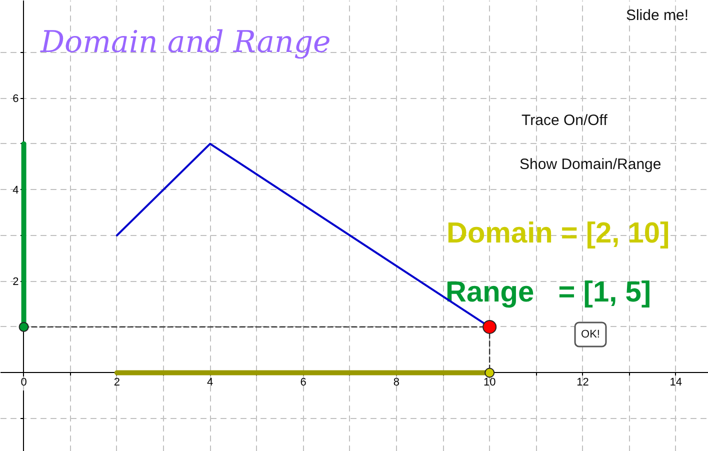 The width and height of the screenshot is (708, 451). I want to click on annotation: Trace On/Off, so click(565, 120).